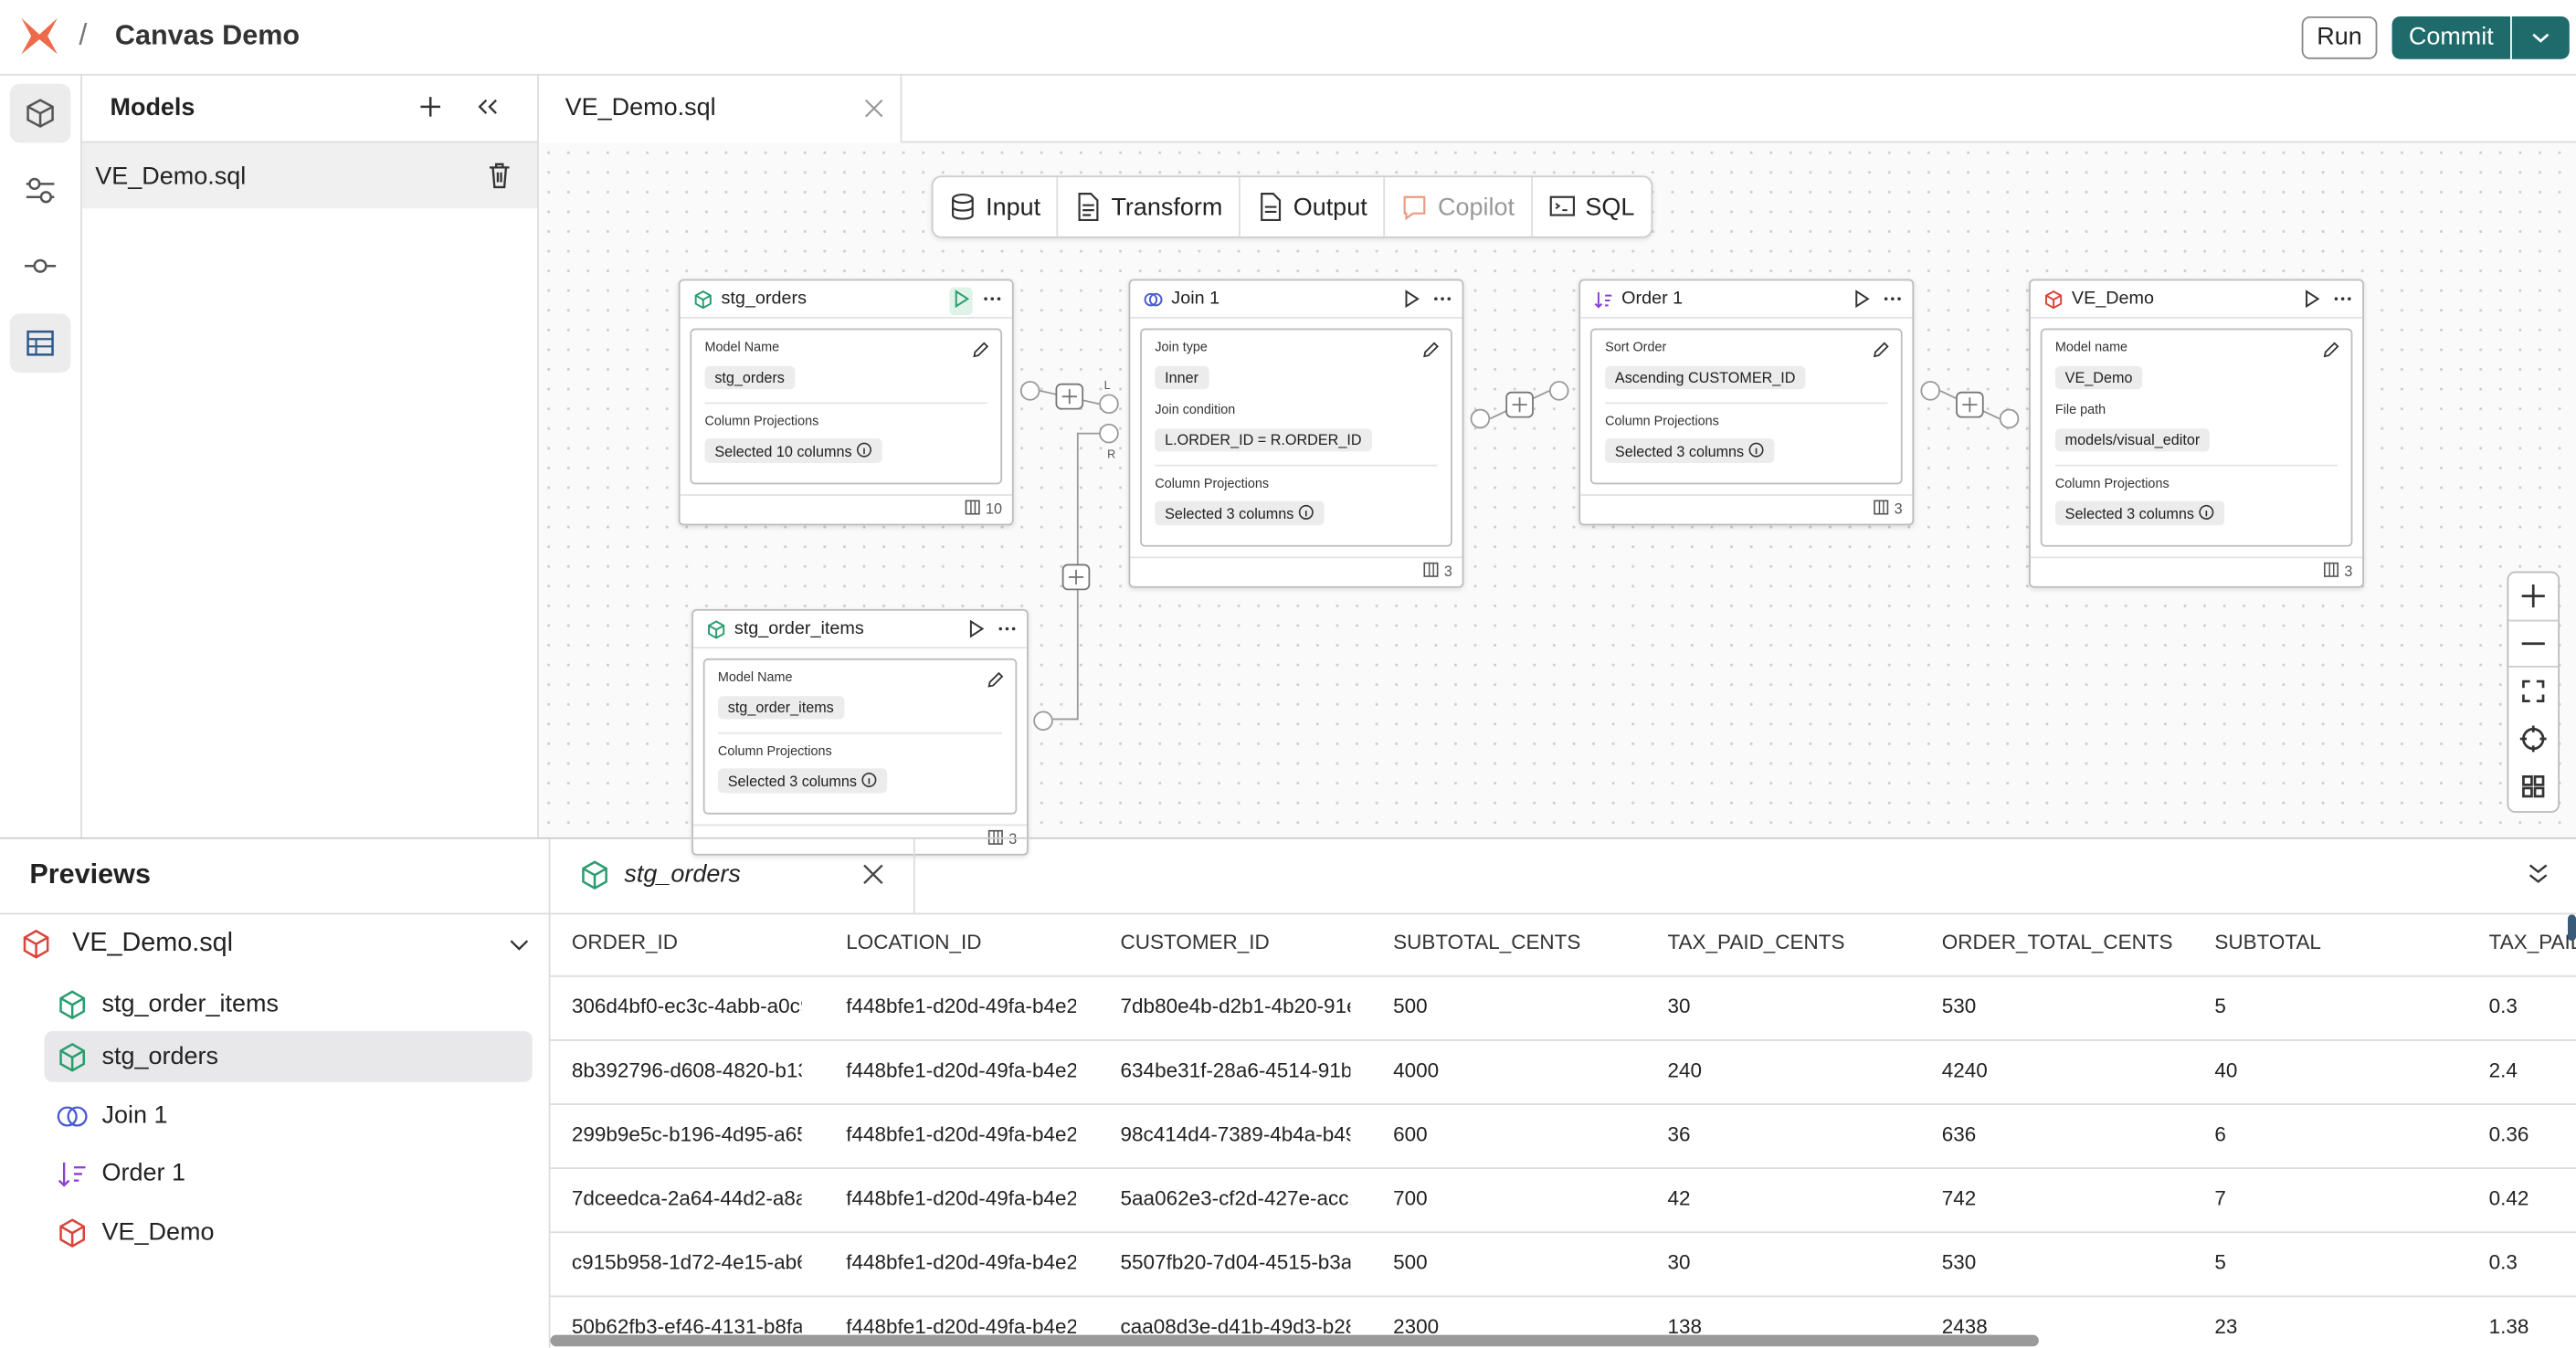  What do you see at coordinates (961, 1198) in the screenshot?
I see `table-cell: f448bfe1-d20d-49fa-b4e2` at bounding box center [961, 1198].